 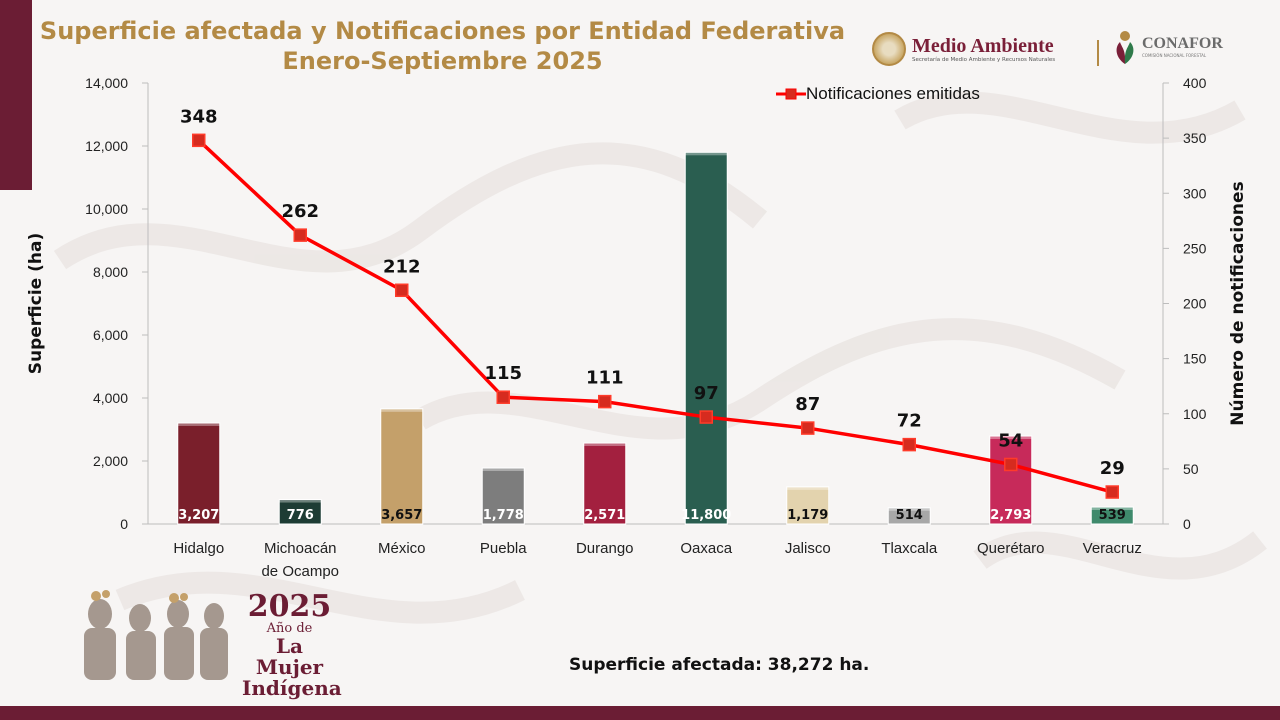 What do you see at coordinates (1238, 303) in the screenshot?
I see `y2-axis-title: Número de notificaciones` at bounding box center [1238, 303].